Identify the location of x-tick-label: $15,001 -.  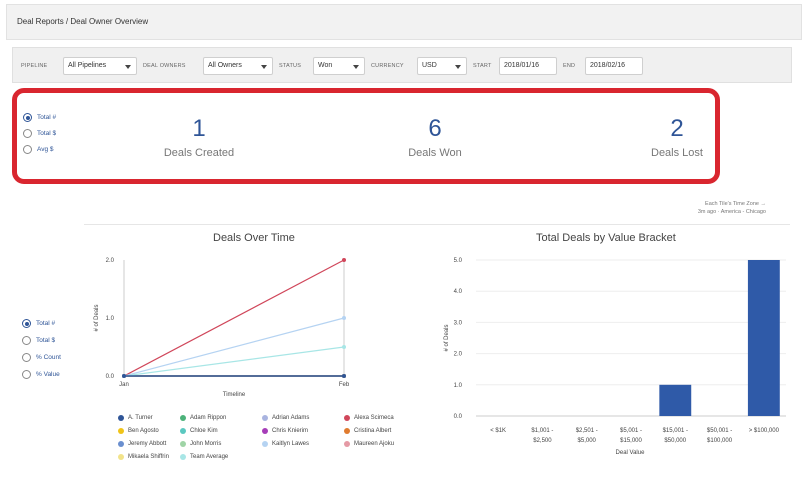
(675, 431).